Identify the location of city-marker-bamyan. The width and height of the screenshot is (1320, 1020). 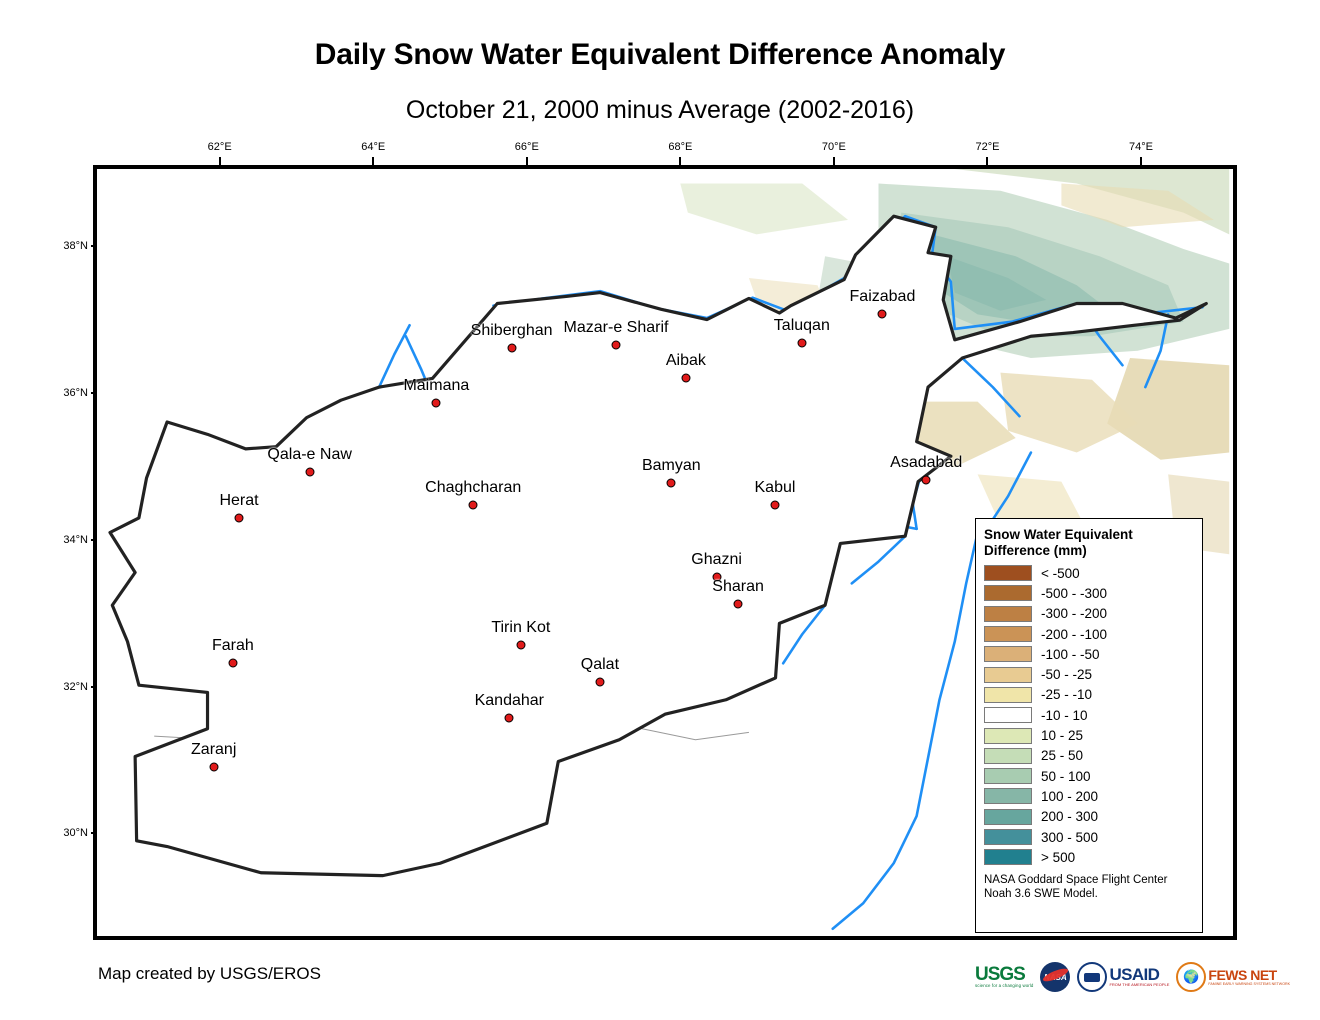
(671, 483).